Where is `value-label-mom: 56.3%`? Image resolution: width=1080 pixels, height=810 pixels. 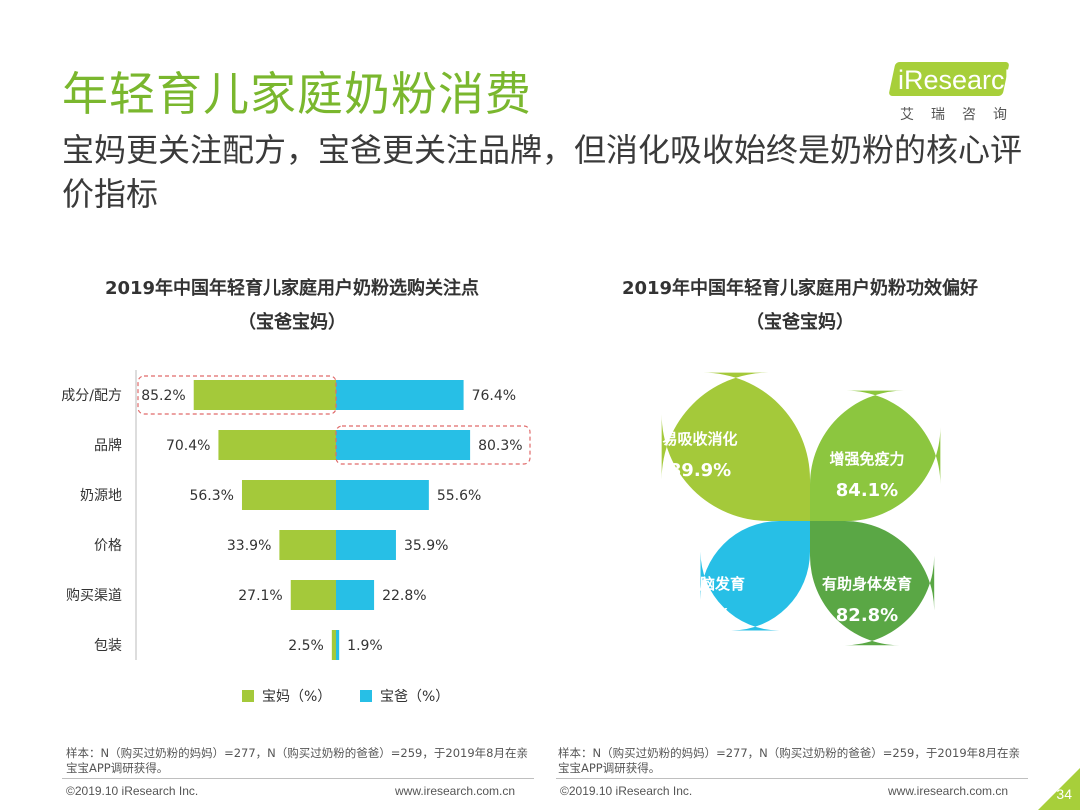
value-label-mom: 56.3% is located at coordinates (211, 496).